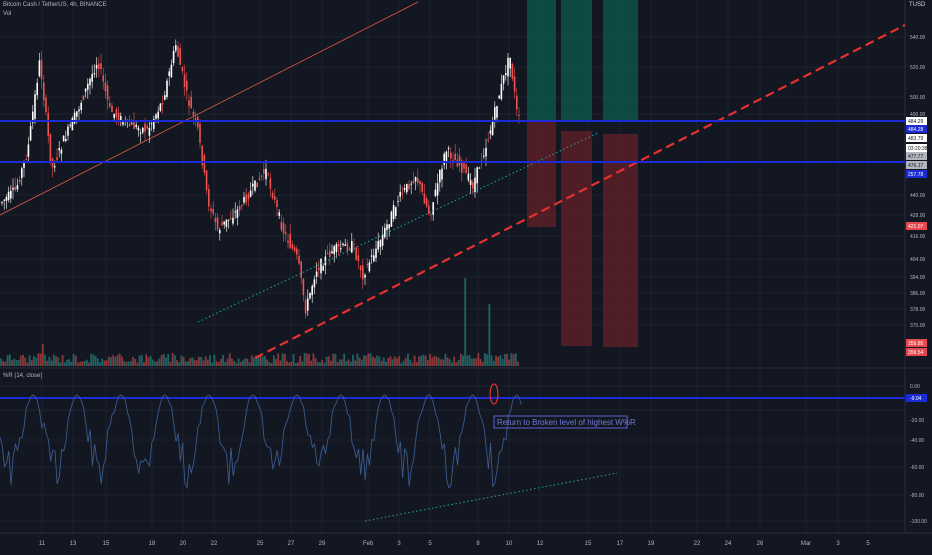  What do you see at coordinates (916, 399) in the screenshot?
I see `oscillator-value-label: -9.04` at bounding box center [916, 399].